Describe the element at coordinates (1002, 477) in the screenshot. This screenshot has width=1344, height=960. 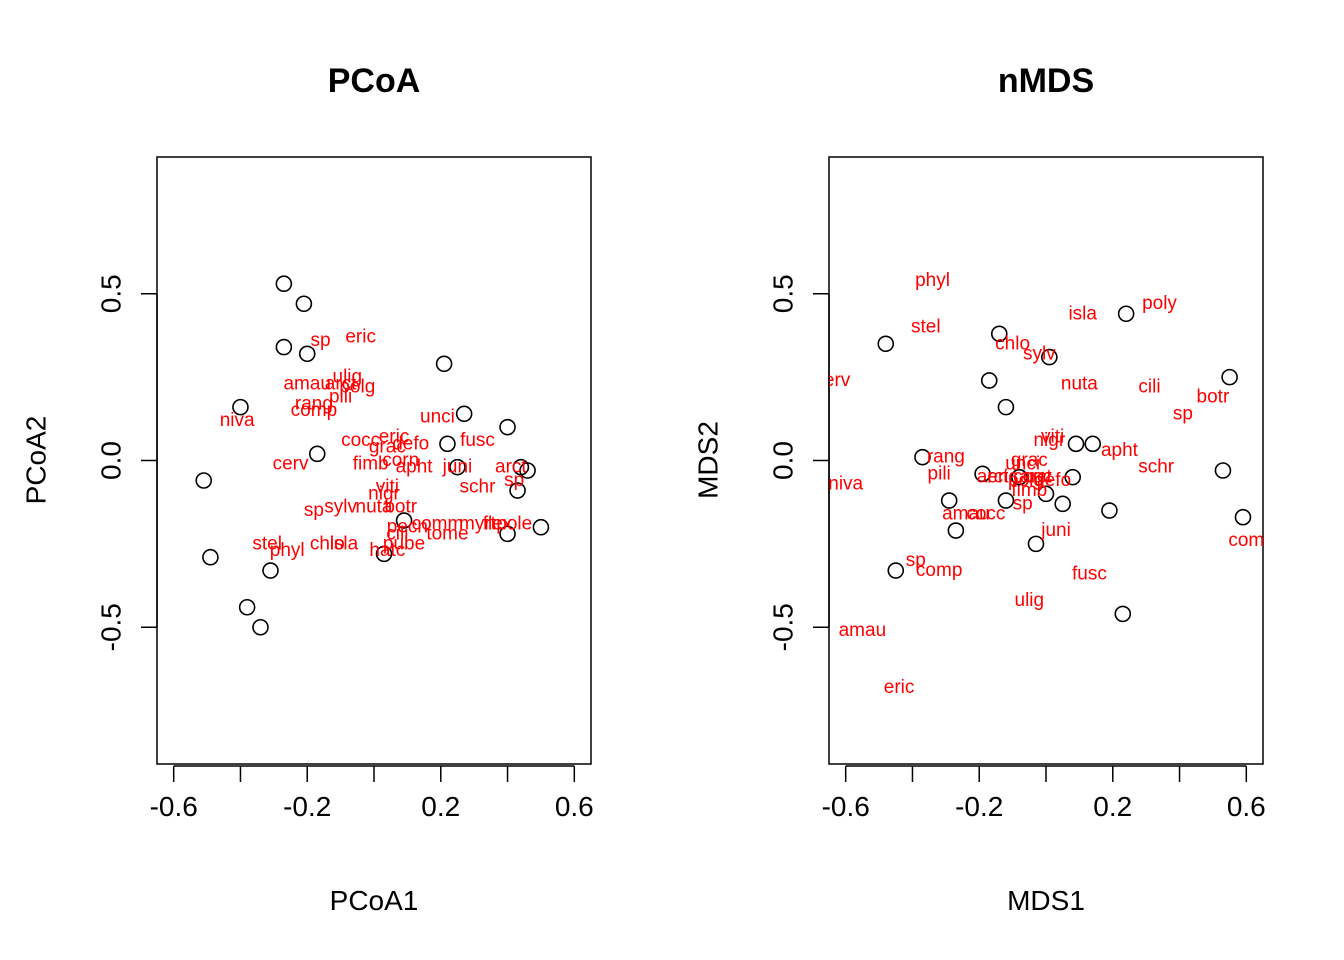
I see `nmds-species-label: eric` at that location.